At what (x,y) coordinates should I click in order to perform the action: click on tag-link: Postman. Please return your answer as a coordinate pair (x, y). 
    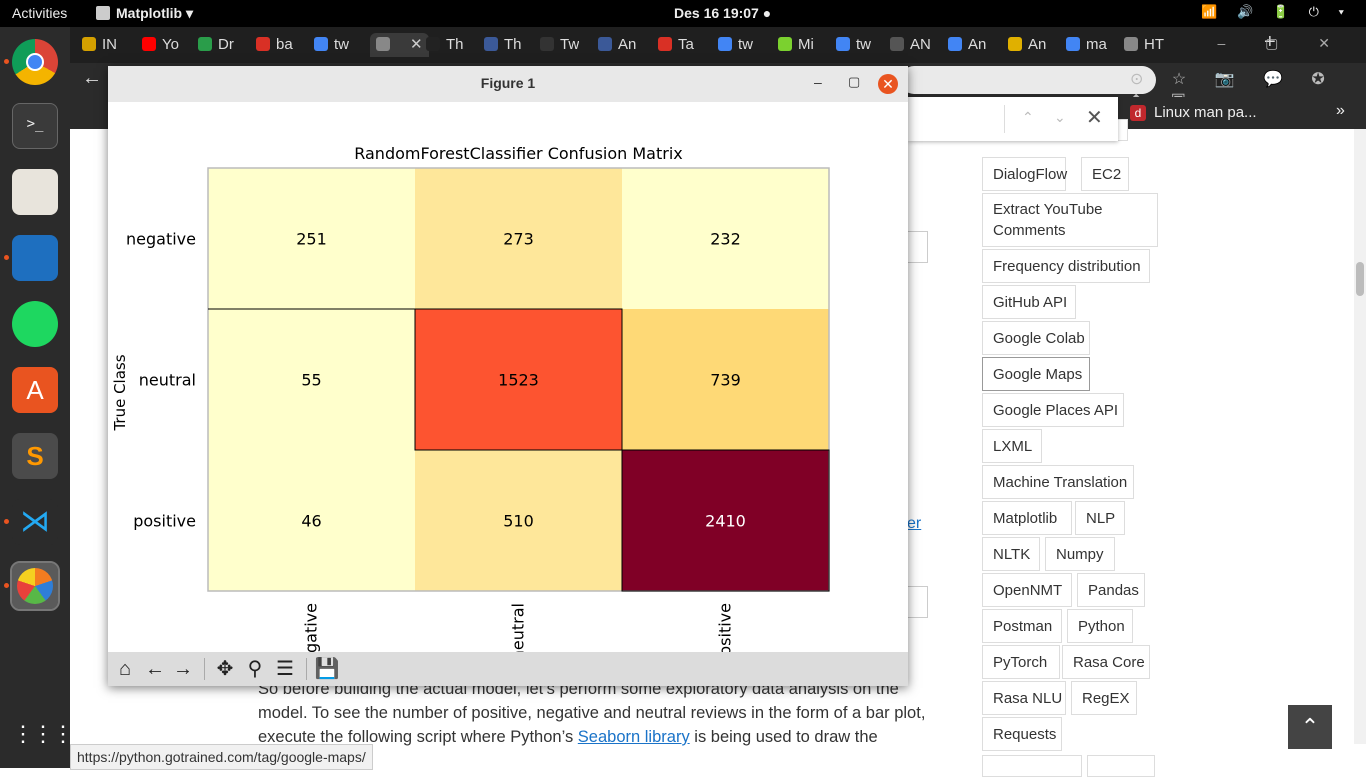
    Looking at the image, I should click on (1022, 626).